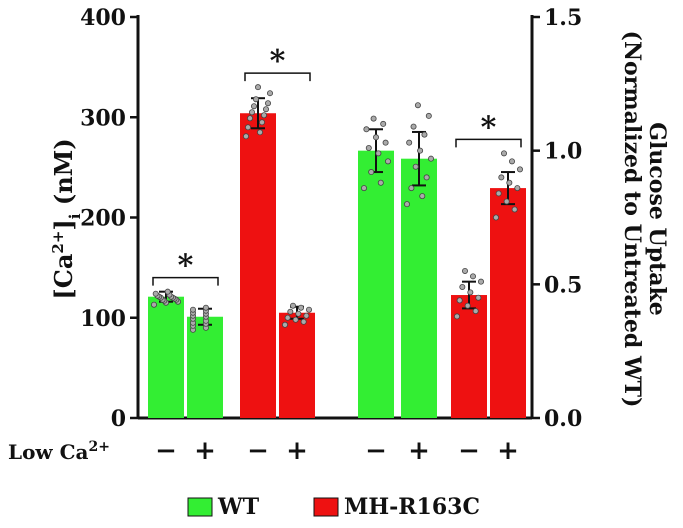 Image resolution: width=683 pixels, height=528 pixels. I want to click on left-tick-label: 400, so click(103, 18).